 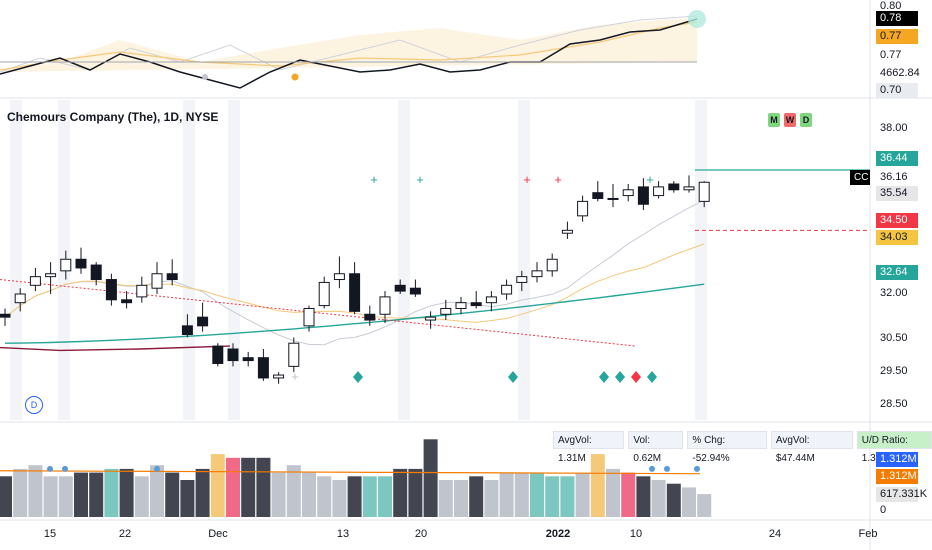 What do you see at coordinates (774, 120) in the screenshot?
I see `timeframe-badge-m: M` at bounding box center [774, 120].